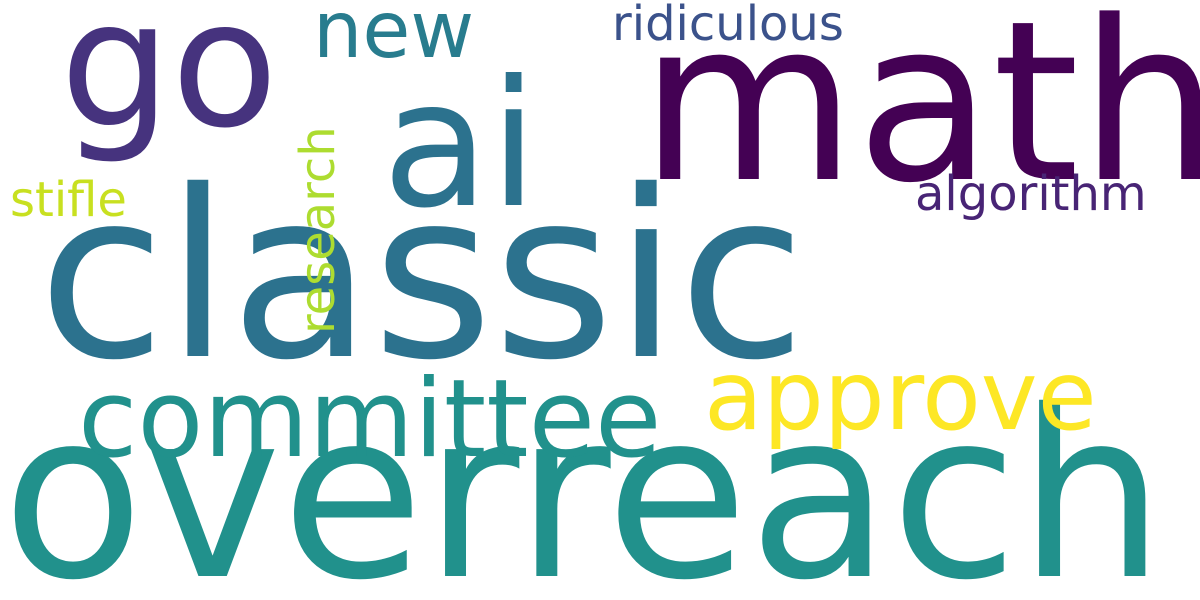  Describe the element at coordinates (1031, 194) in the screenshot. I see `word-algorithm: algorithm` at that location.